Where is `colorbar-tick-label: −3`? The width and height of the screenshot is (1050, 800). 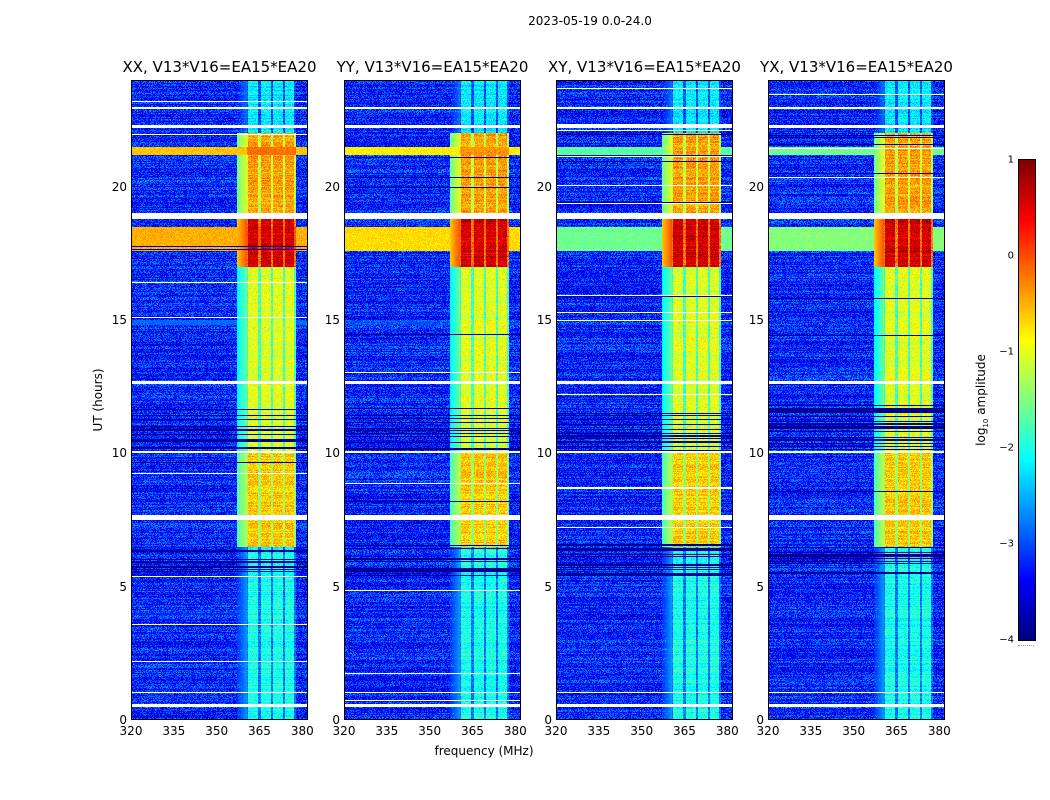
colorbar-tick-label: −3 is located at coordinates (1006, 544).